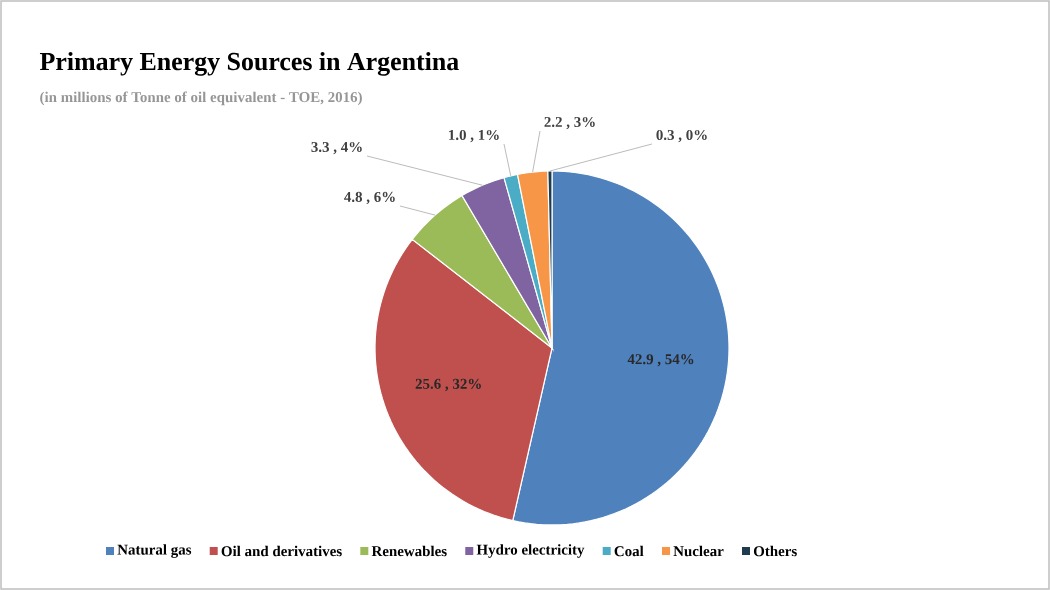  Describe the element at coordinates (369, 198) in the screenshot. I see `data-label: 4.8 , 6%` at that location.